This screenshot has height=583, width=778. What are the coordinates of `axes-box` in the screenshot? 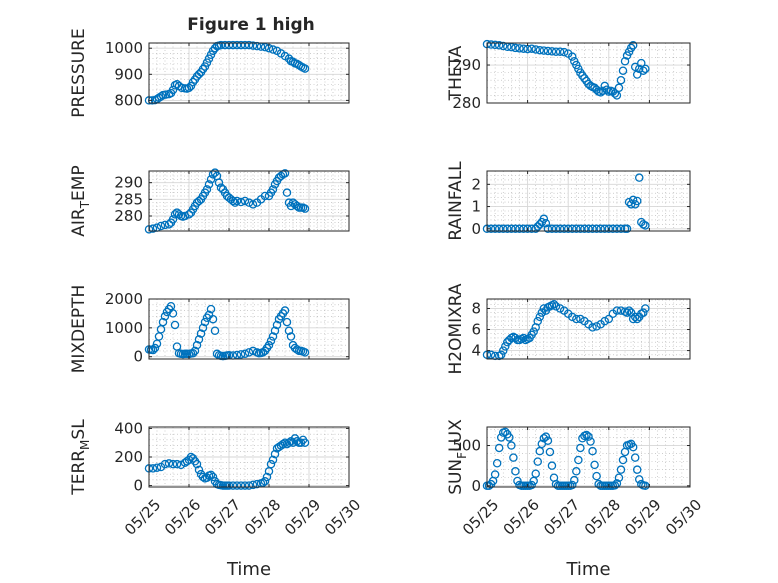 It's located at (249, 329).